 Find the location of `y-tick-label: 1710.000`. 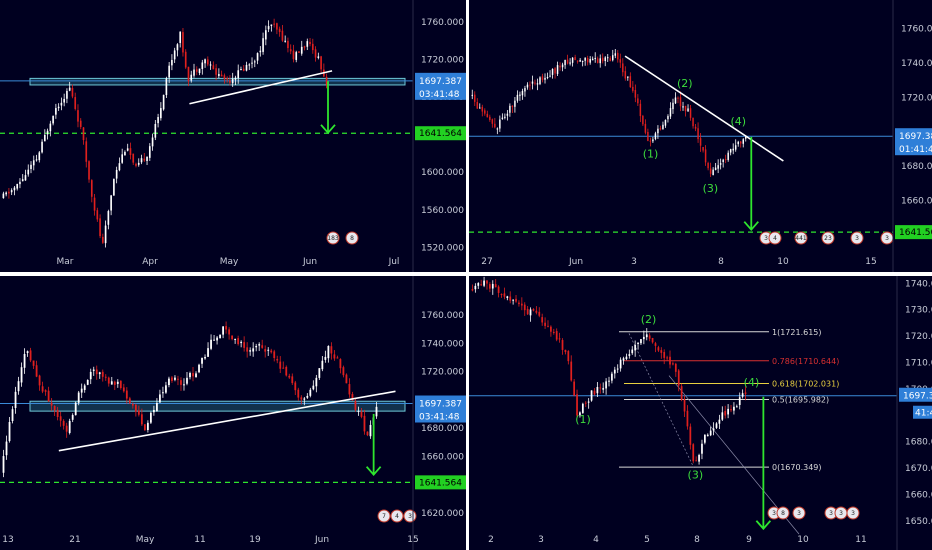

y-tick-label: 1710.000 is located at coordinates (918, 363).